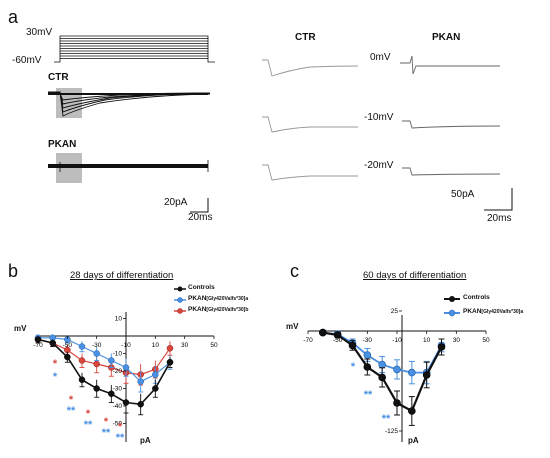  What do you see at coordinates (214, 345) in the screenshot?
I see `x-tick-label: 50` at bounding box center [214, 345].